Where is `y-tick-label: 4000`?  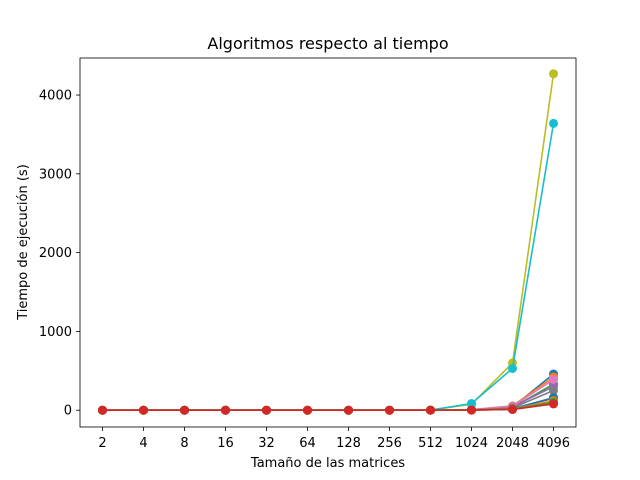
y-tick-label: 4000 is located at coordinates (55, 96).